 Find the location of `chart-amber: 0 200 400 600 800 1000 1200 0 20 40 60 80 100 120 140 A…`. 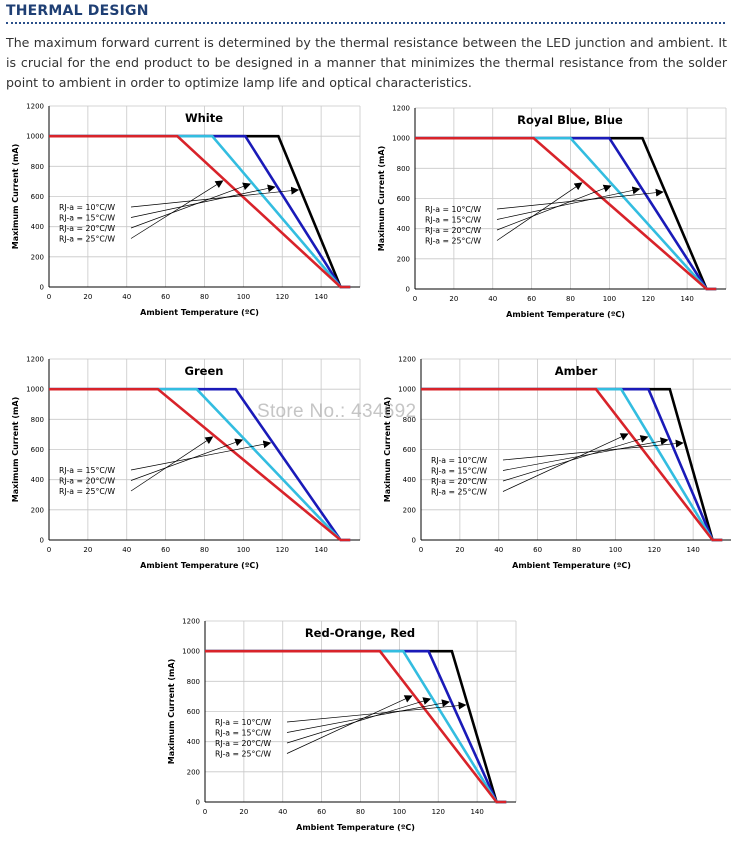

chart-amber: 0 200 400 600 800 1000 1200 0 20 40 60 80 100 120 140 A… is located at coordinates (557, 463).